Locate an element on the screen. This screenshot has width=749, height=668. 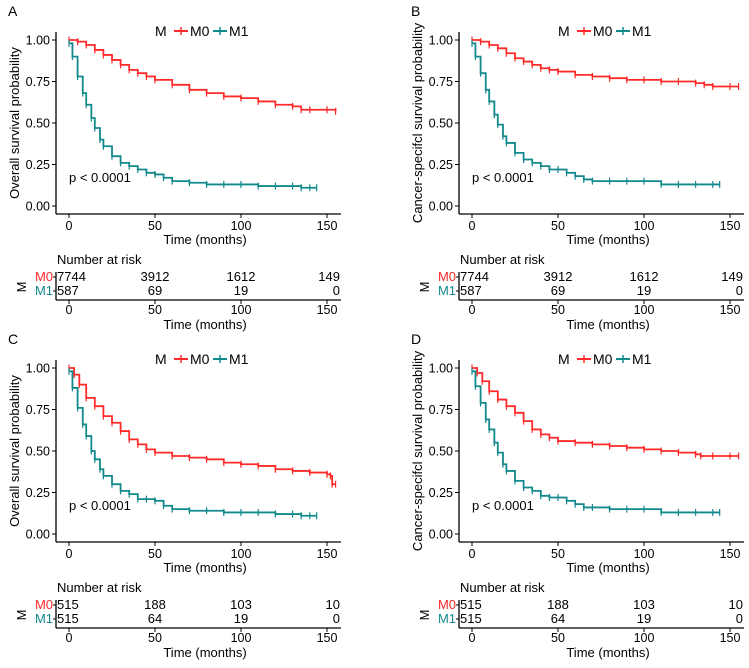
risk-count: 587 is located at coordinates (68, 290).